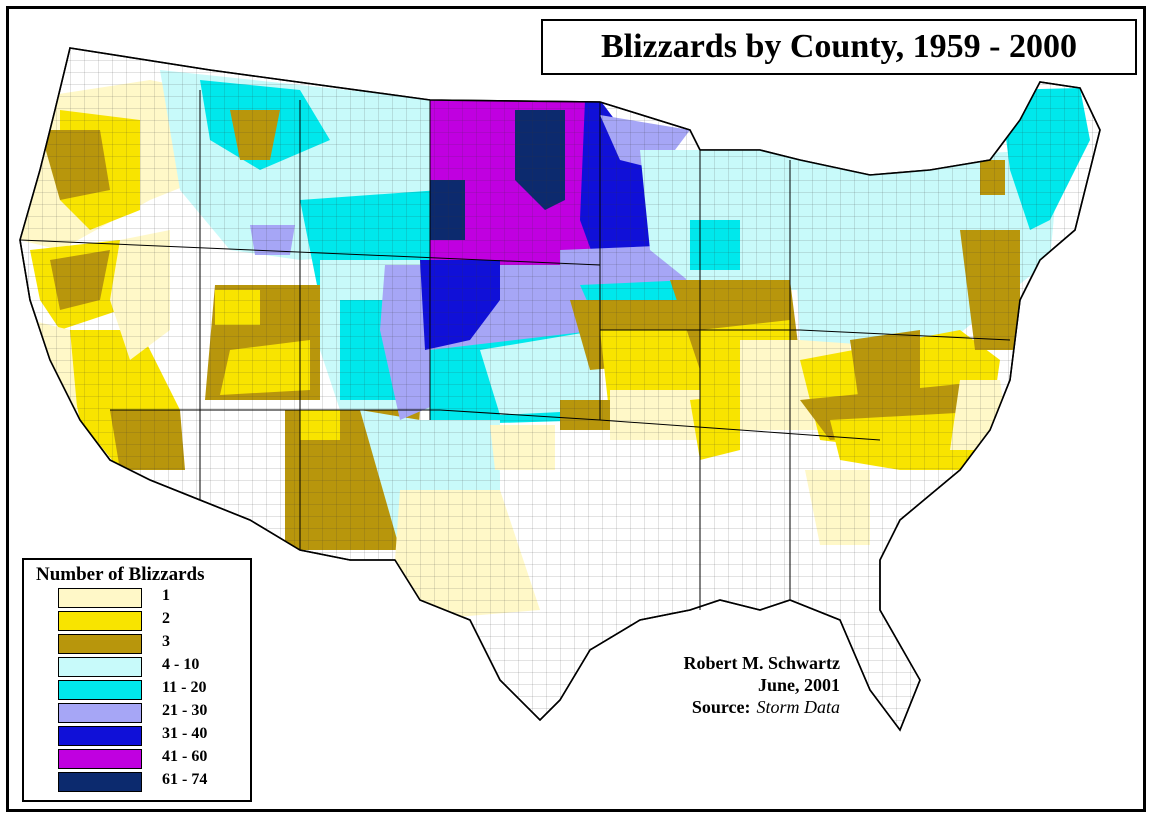 Image resolution: width=1152 pixels, height=818 pixels. I want to click on credit-author: Robert M. Schwartz, so click(761, 663).